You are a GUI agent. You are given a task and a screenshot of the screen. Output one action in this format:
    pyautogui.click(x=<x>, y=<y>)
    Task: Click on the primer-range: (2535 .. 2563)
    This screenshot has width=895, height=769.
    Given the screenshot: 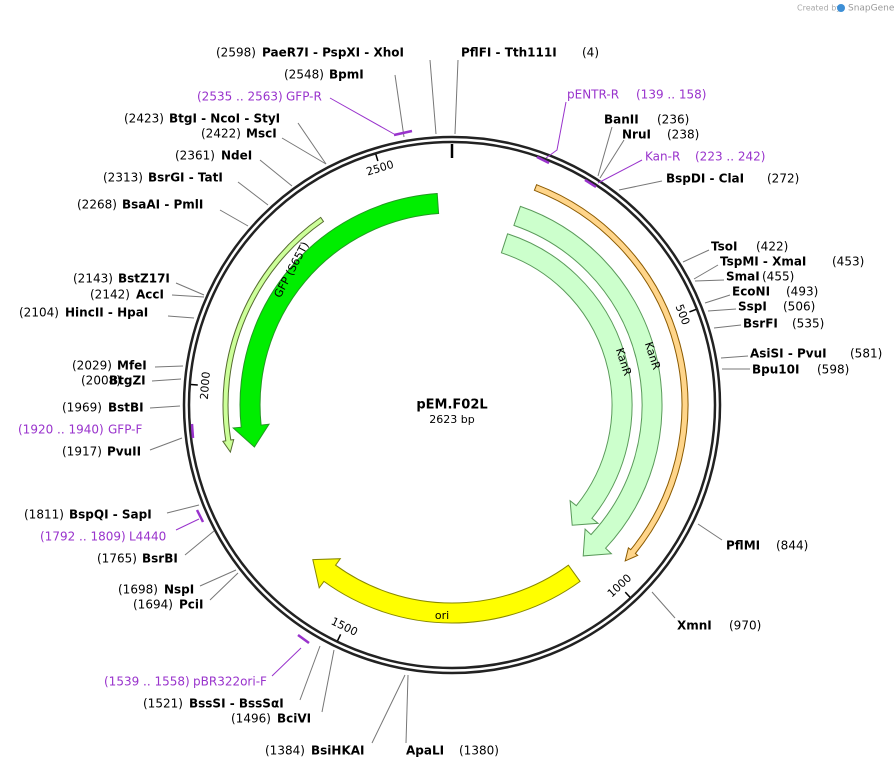 What is the action you would take?
    pyautogui.click(x=240, y=97)
    